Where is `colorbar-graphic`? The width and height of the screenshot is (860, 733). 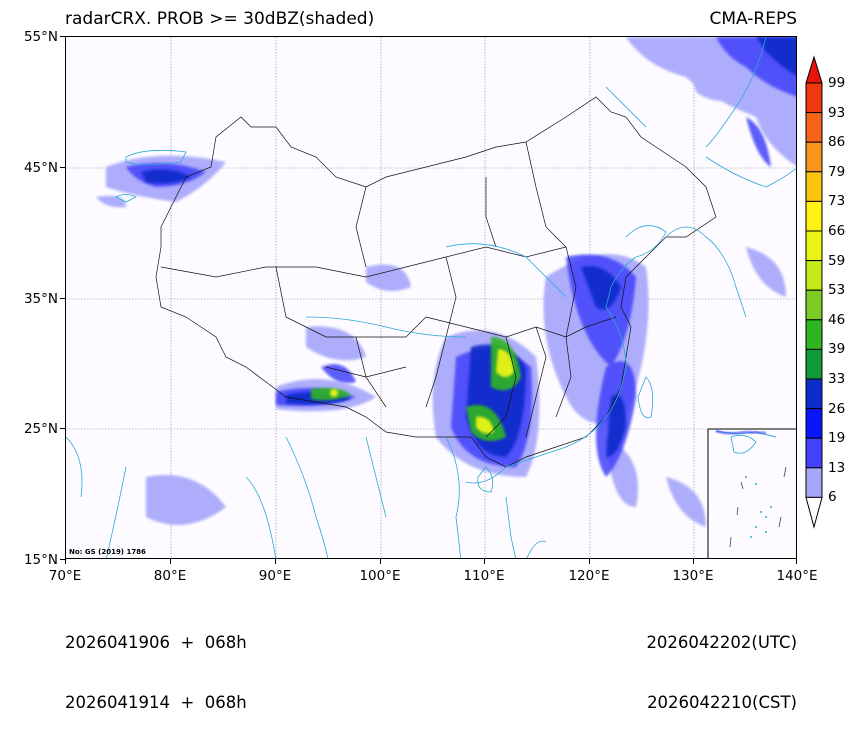
colorbar-graphic is located at coordinates (814, 292).